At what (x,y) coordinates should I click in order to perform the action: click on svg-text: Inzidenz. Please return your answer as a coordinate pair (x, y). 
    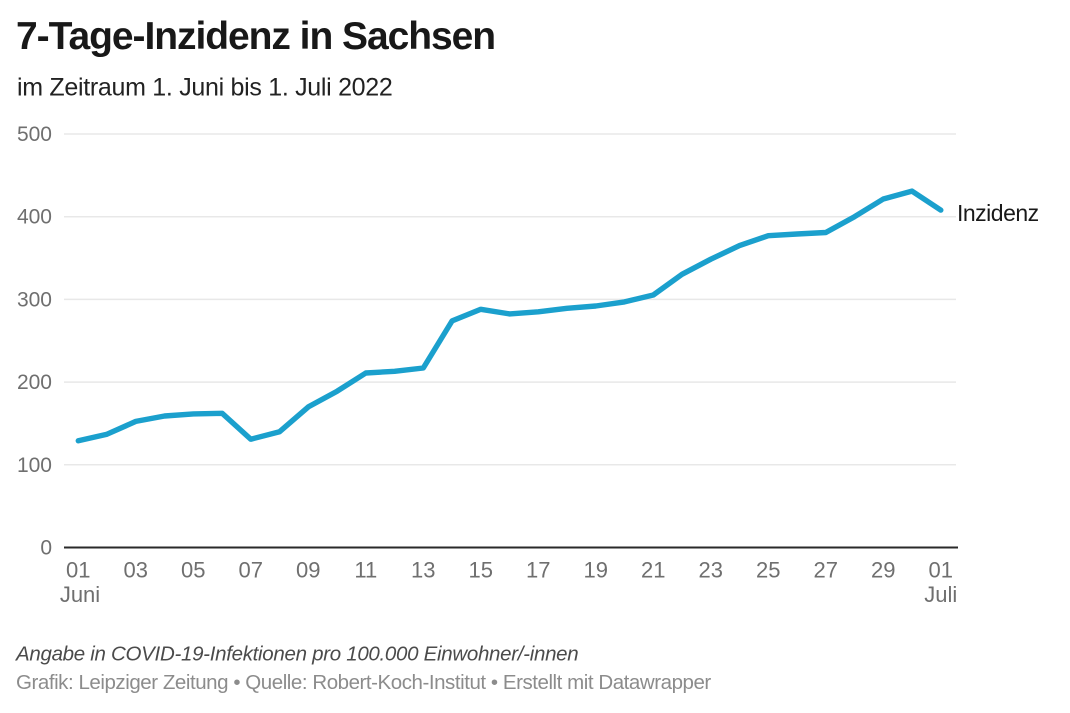
    Looking at the image, I should click on (998, 213).